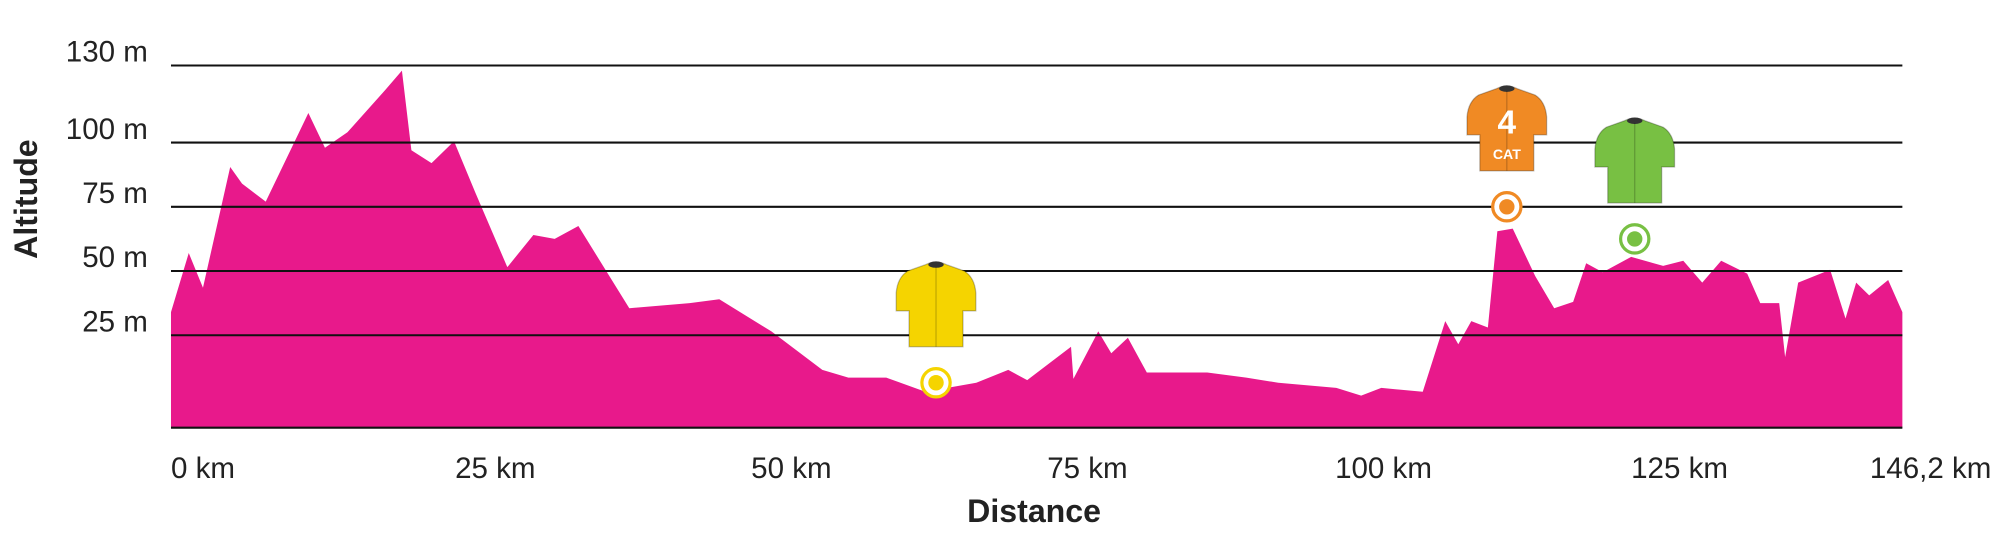 This screenshot has width=2004, height=560. Describe the element at coordinates (791, 468) in the screenshot. I see `x-tick-label: 50 km` at that location.